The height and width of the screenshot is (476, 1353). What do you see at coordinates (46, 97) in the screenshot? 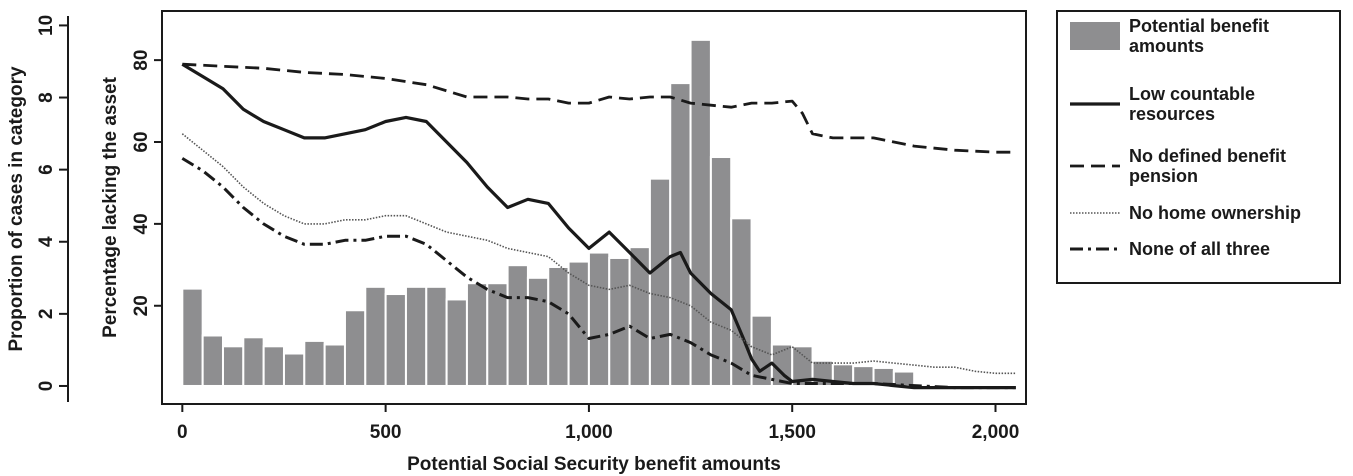
I see `left-y-tick-label: 8` at bounding box center [46, 97].